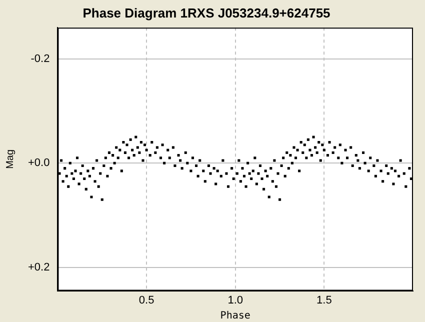 The width and height of the screenshot is (425, 322). What do you see at coordinates (324, 300) in the screenshot?
I see `x-tick-label: 1.5` at bounding box center [324, 300].